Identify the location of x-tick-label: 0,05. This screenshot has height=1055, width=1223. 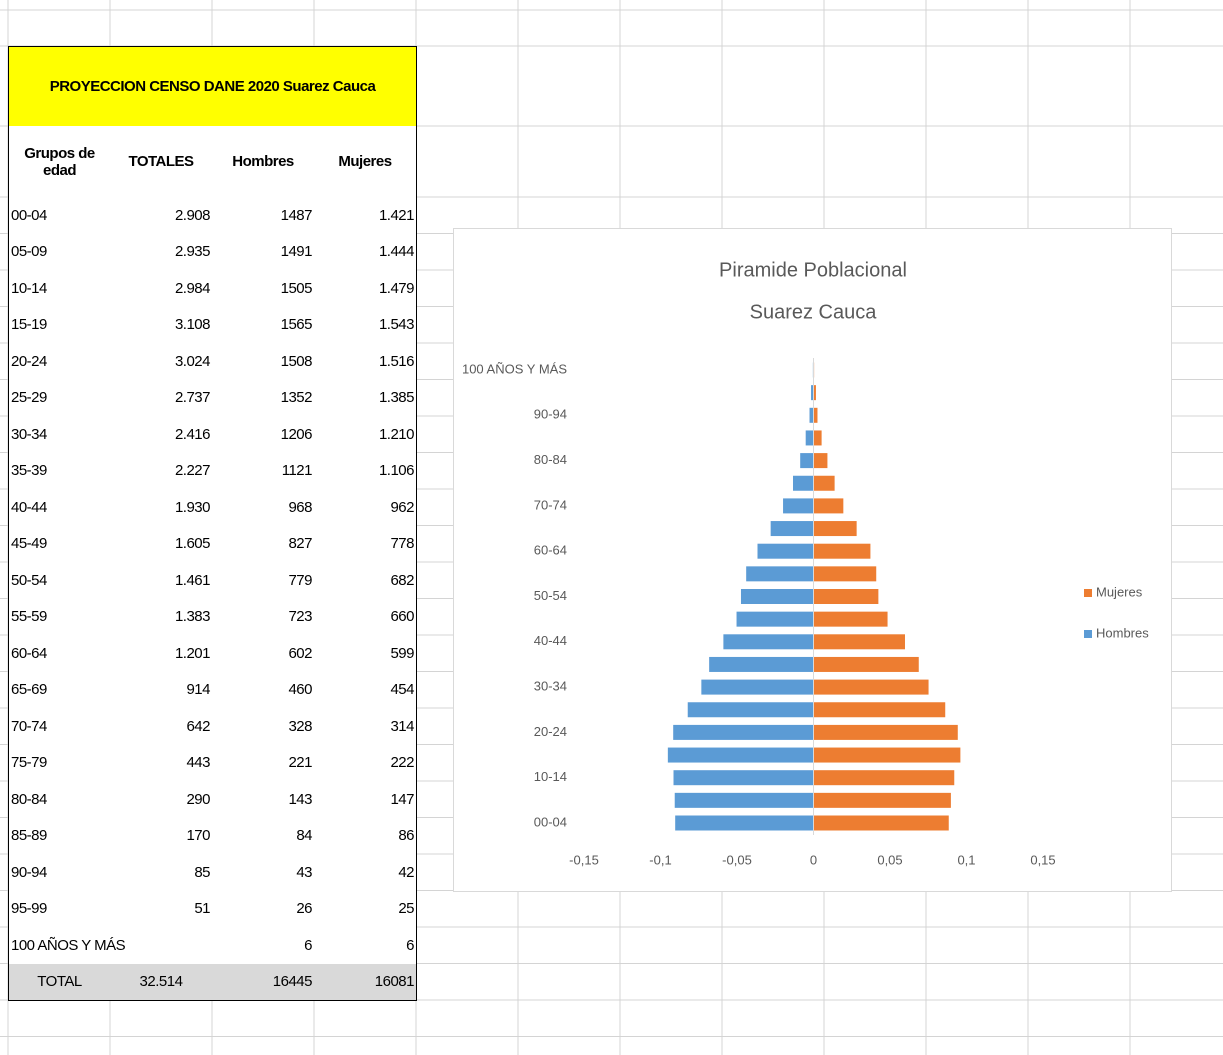
(889, 859).